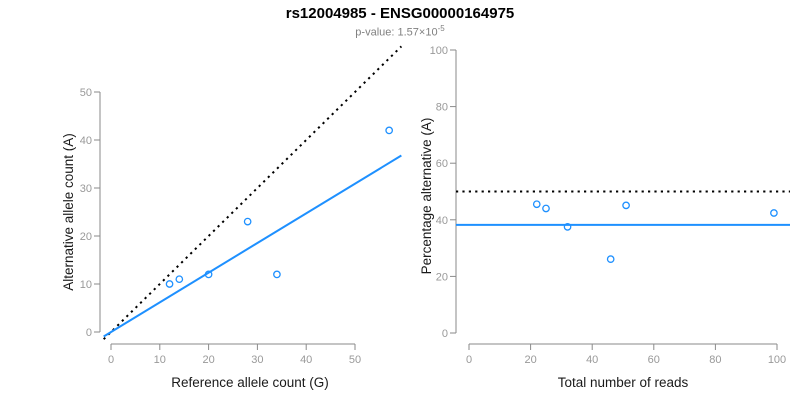 The width and height of the screenshot is (800, 400). I want to click on p-value-exponent: -5, so click(441, 28).